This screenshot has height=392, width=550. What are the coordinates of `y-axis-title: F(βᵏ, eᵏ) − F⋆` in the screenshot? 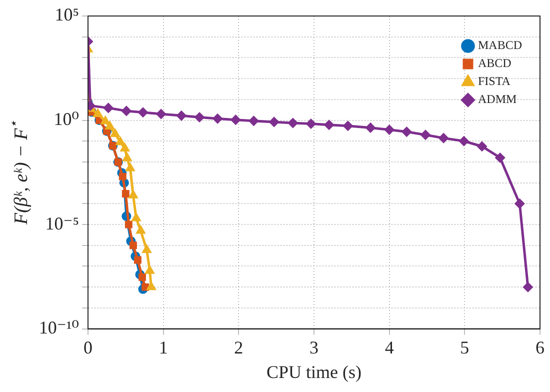 It's located at (19, 173).